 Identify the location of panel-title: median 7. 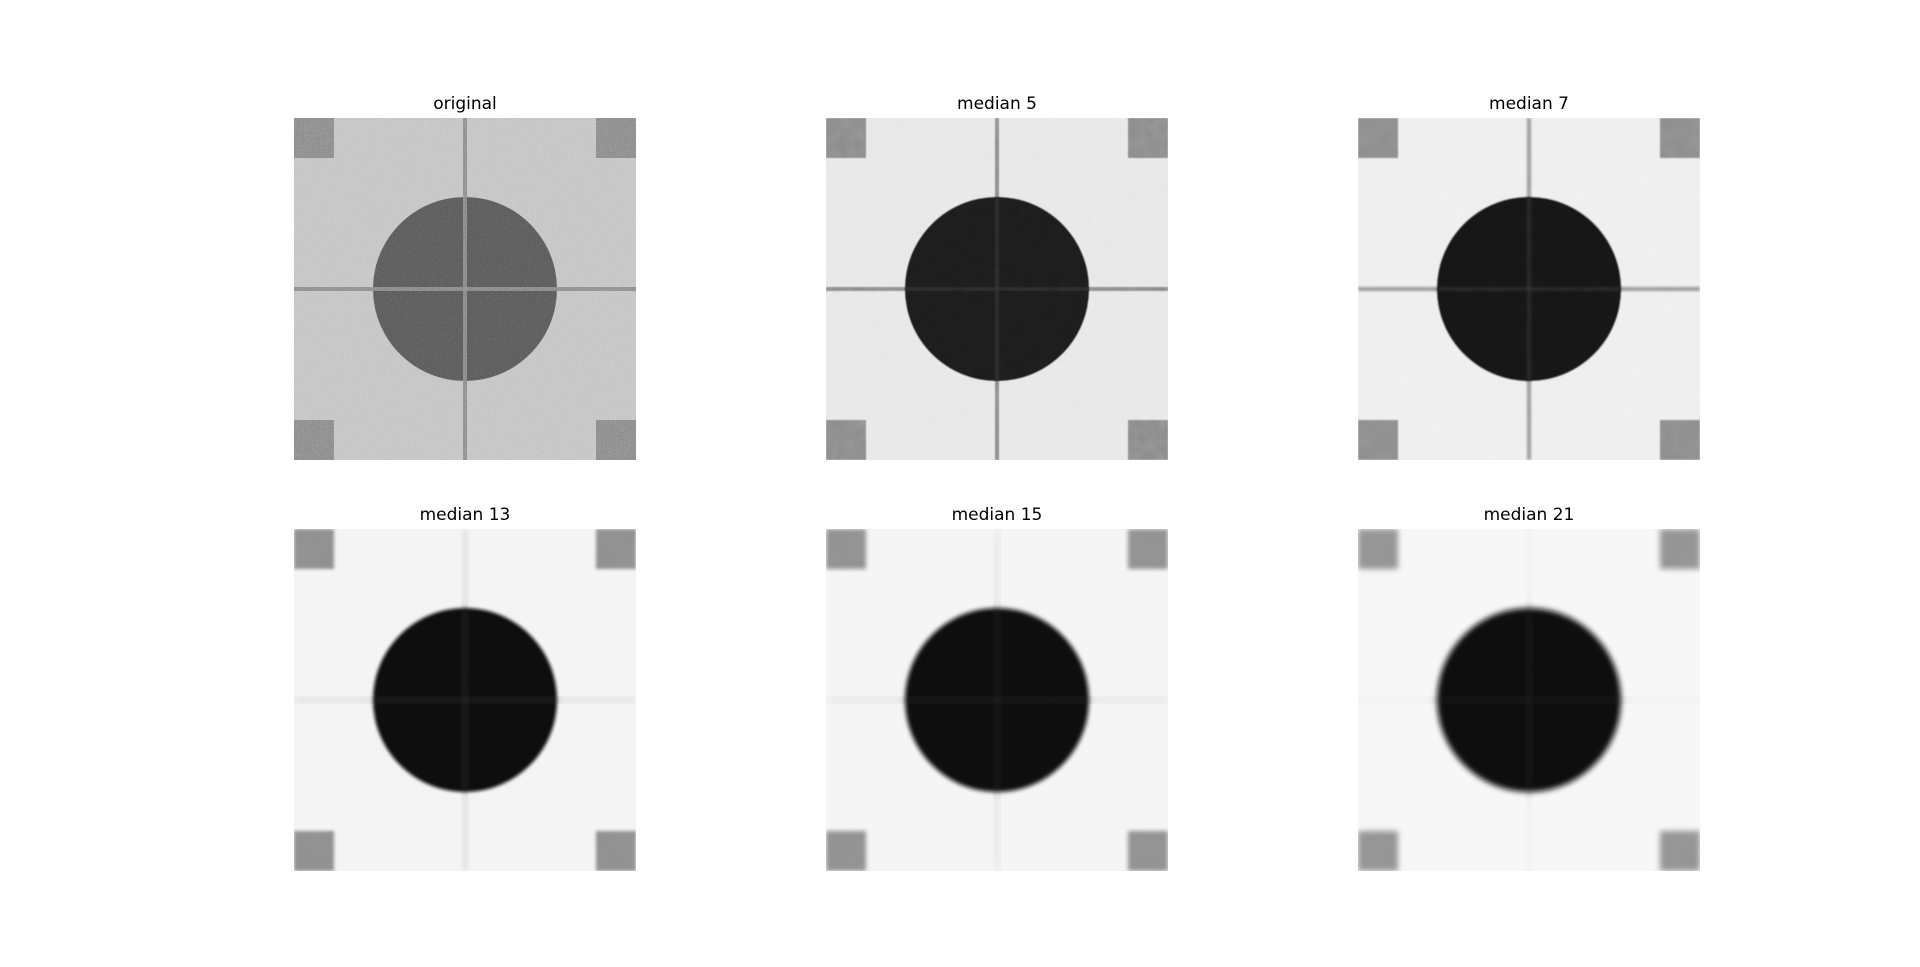
(1529, 104).